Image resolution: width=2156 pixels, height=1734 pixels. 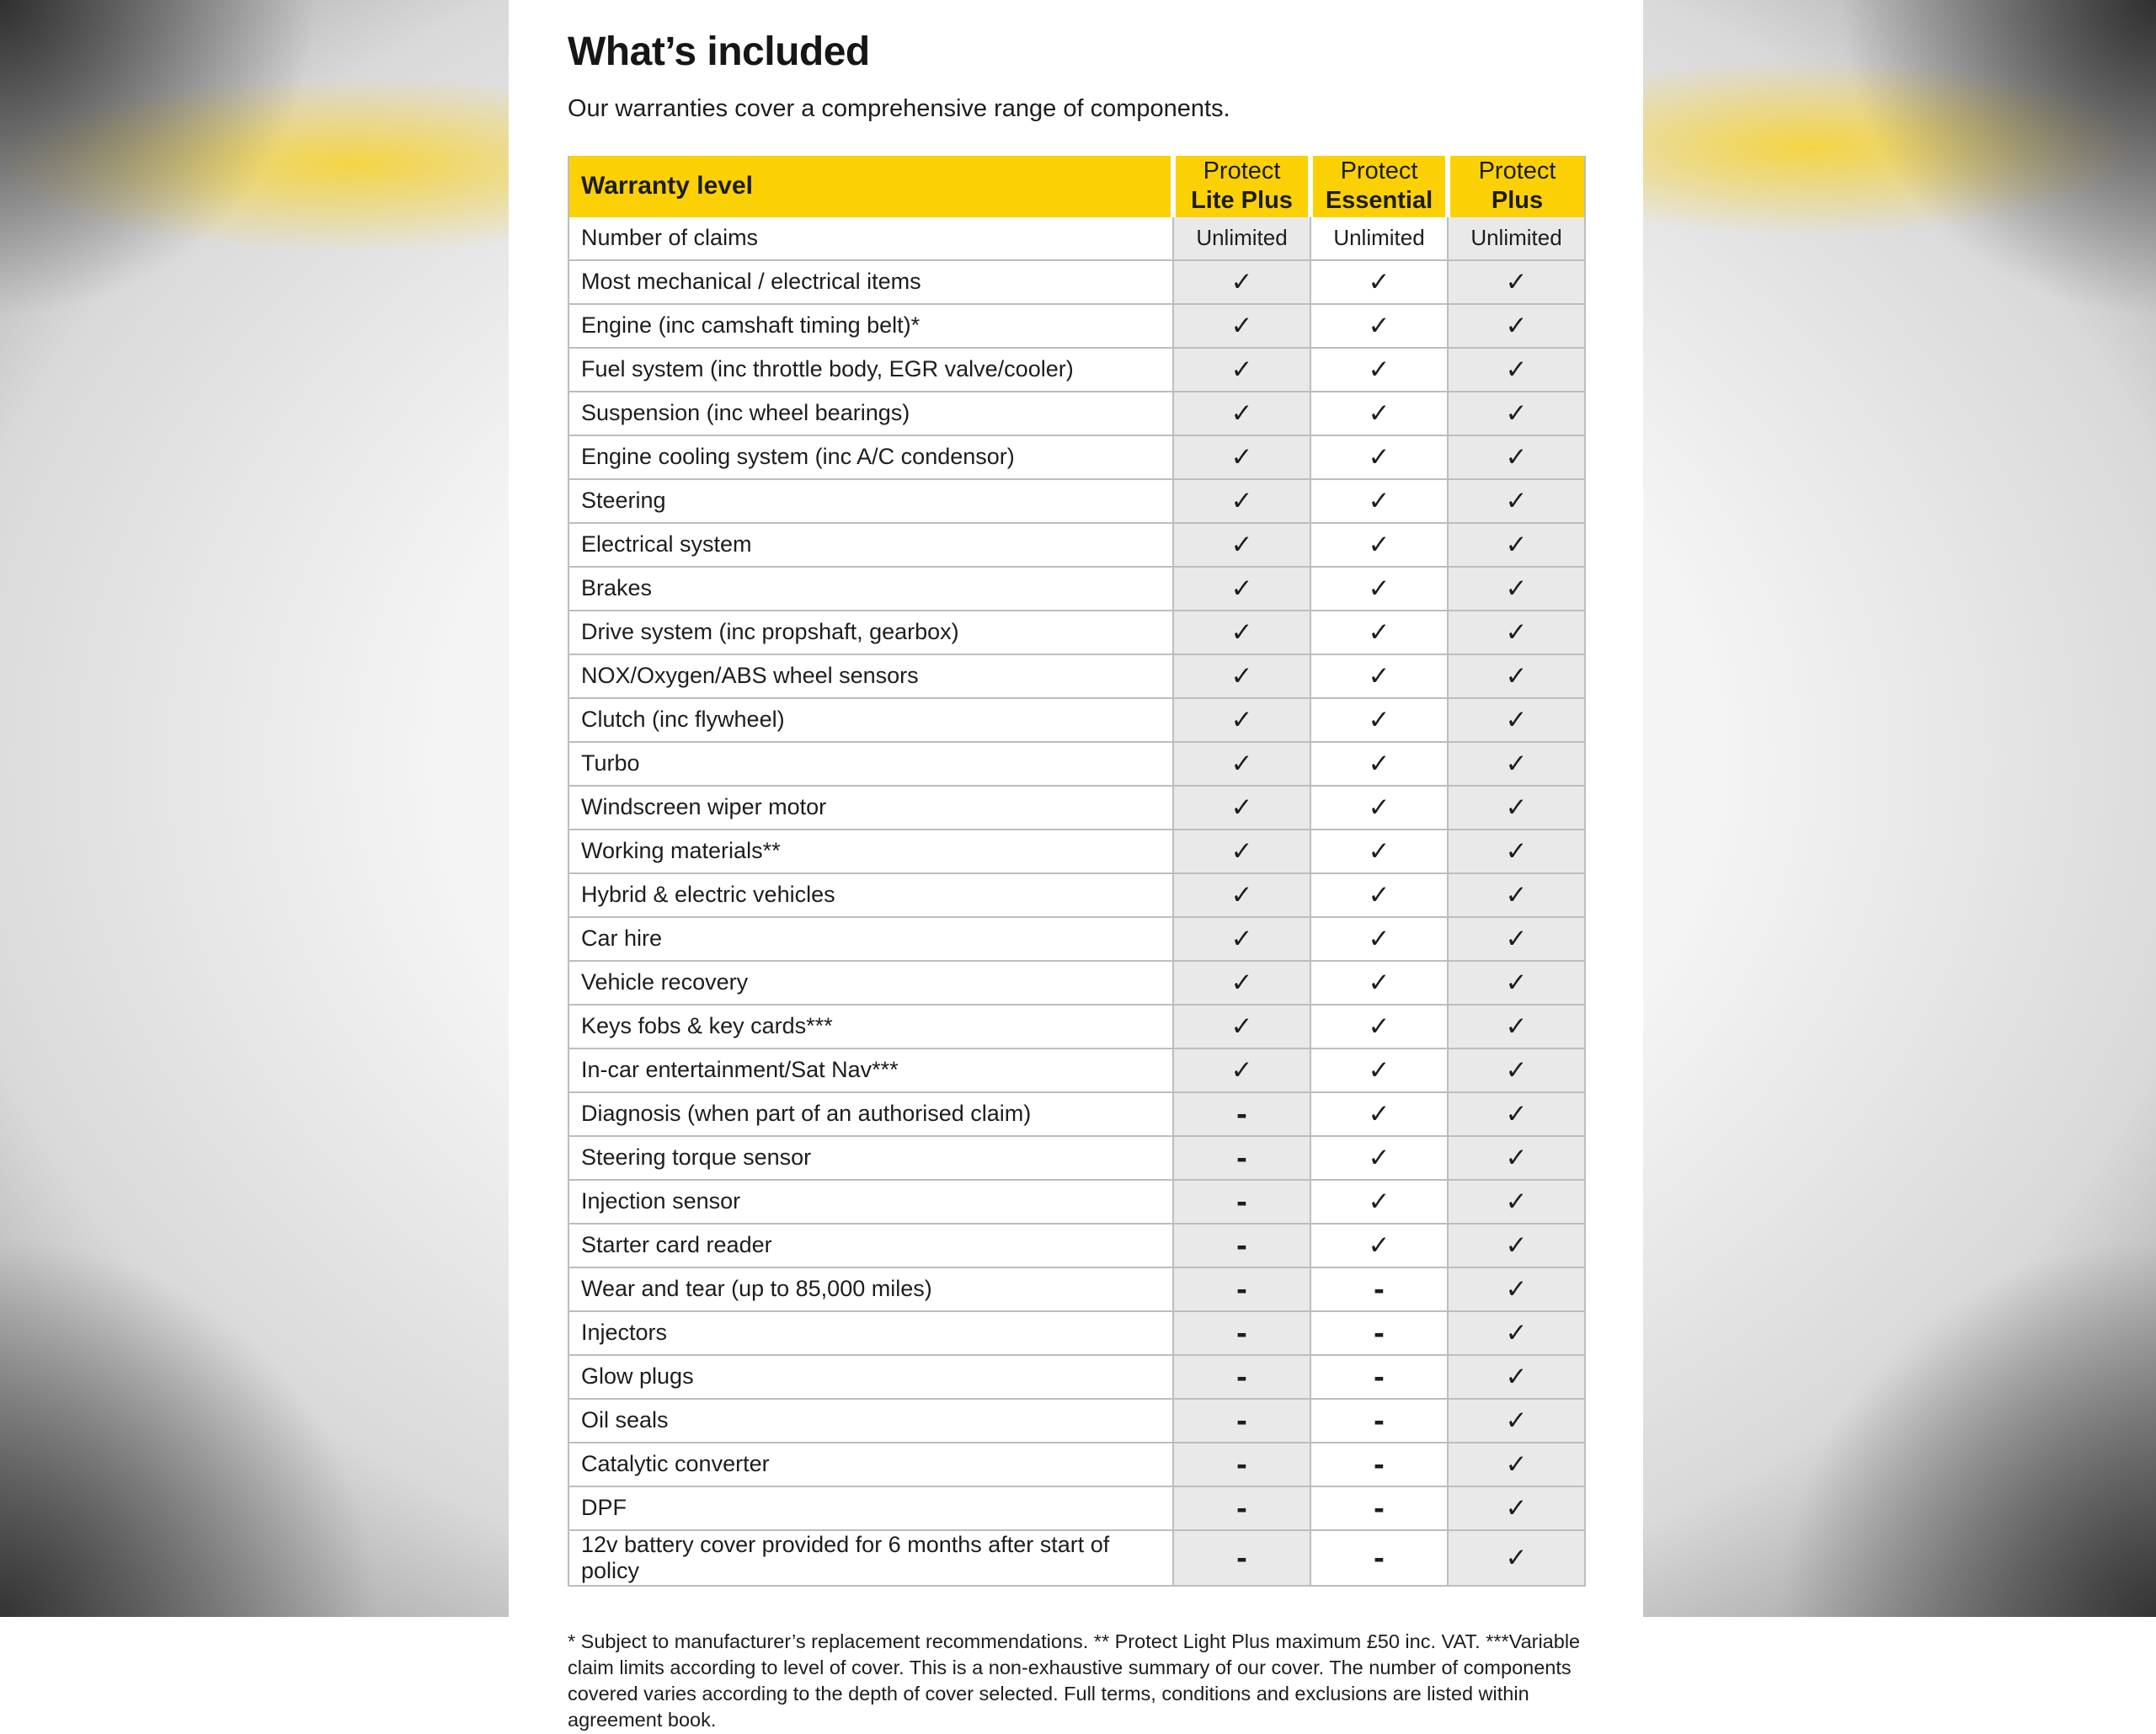 What do you see at coordinates (1076, 982) in the screenshot?
I see `table-row: Vehicle recovery ✓ ✓ ✓` at bounding box center [1076, 982].